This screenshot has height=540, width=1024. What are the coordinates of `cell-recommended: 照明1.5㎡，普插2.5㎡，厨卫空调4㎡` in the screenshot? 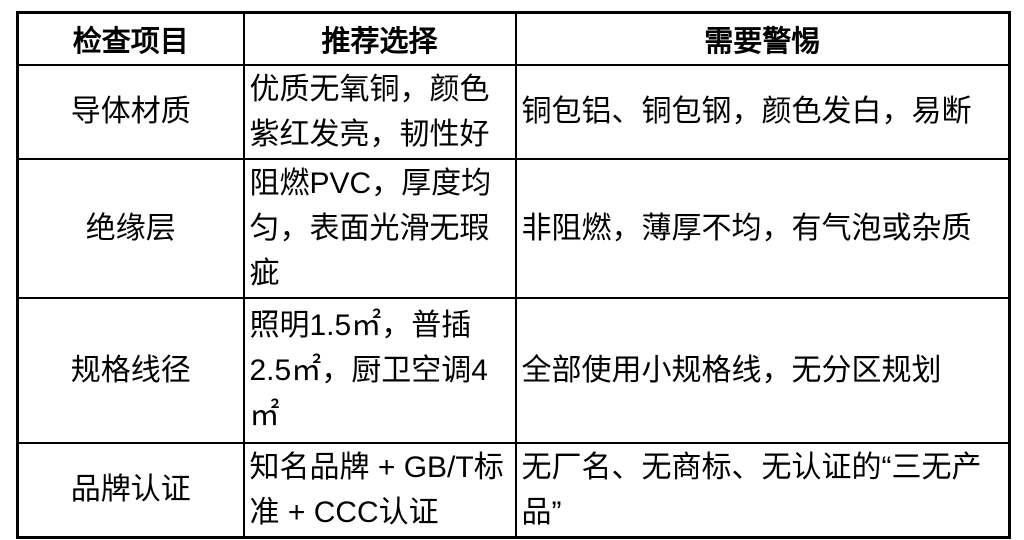 It's located at (379, 370).